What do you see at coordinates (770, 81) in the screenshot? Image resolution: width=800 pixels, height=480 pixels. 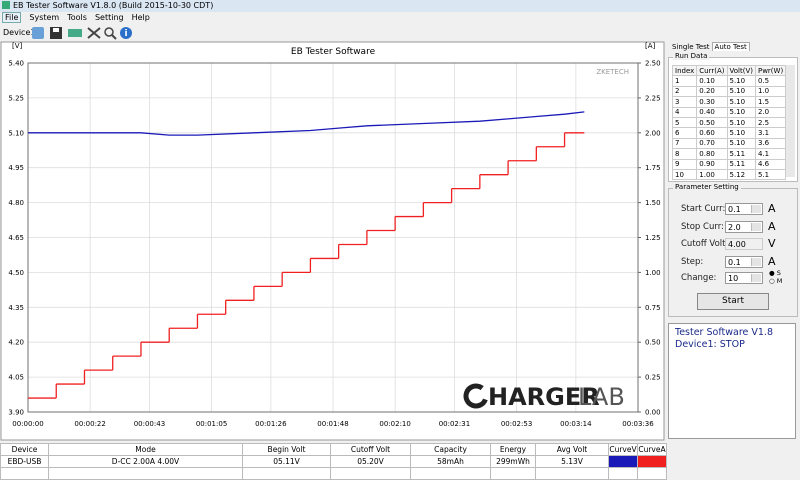 I see `cell: 0.5` at bounding box center [770, 81].